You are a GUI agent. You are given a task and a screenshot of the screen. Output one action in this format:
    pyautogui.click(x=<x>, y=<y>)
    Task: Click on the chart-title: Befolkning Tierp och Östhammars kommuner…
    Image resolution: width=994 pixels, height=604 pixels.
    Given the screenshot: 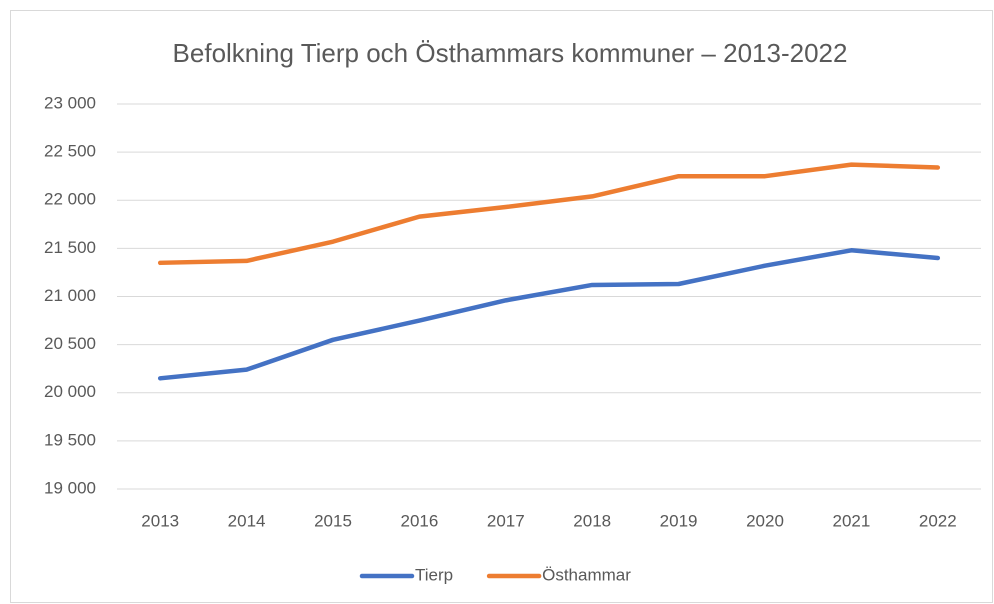 What is the action you would take?
    pyautogui.click(x=510, y=53)
    